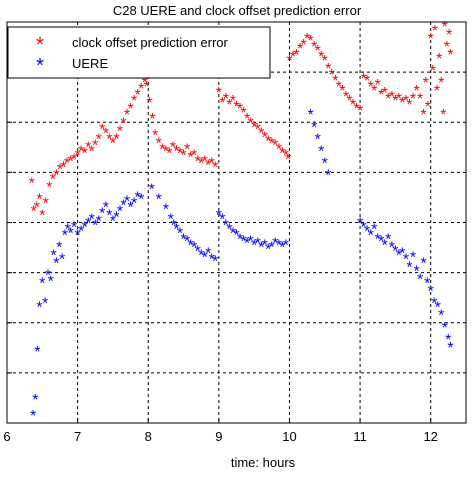 This screenshot has width=474, height=479. I want to click on x-tick-label: 7, so click(77, 436).